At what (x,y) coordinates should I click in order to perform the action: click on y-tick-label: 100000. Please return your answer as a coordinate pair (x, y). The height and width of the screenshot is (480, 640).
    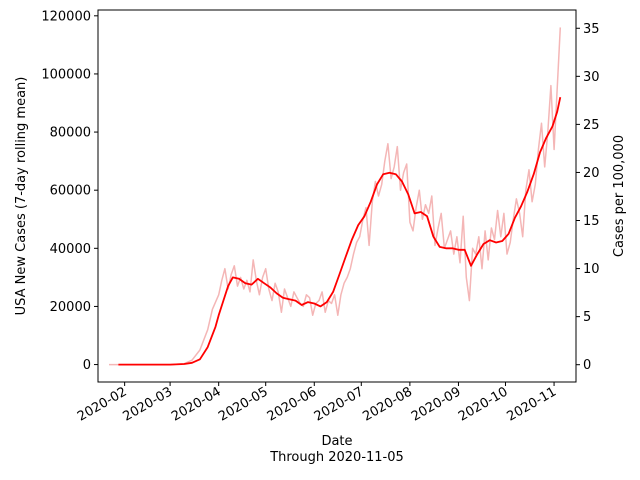
    Looking at the image, I should click on (66, 74).